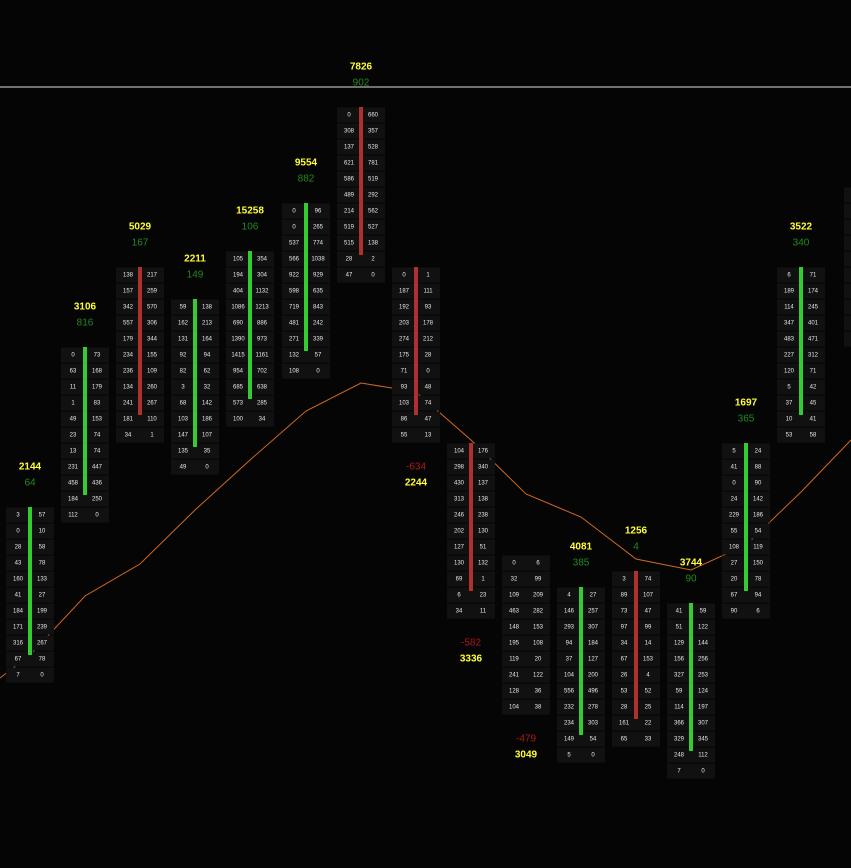 This screenshot has width=851, height=868. What do you see at coordinates (140, 227) in the screenshot?
I see `column-volume: 5029` at bounding box center [140, 227].